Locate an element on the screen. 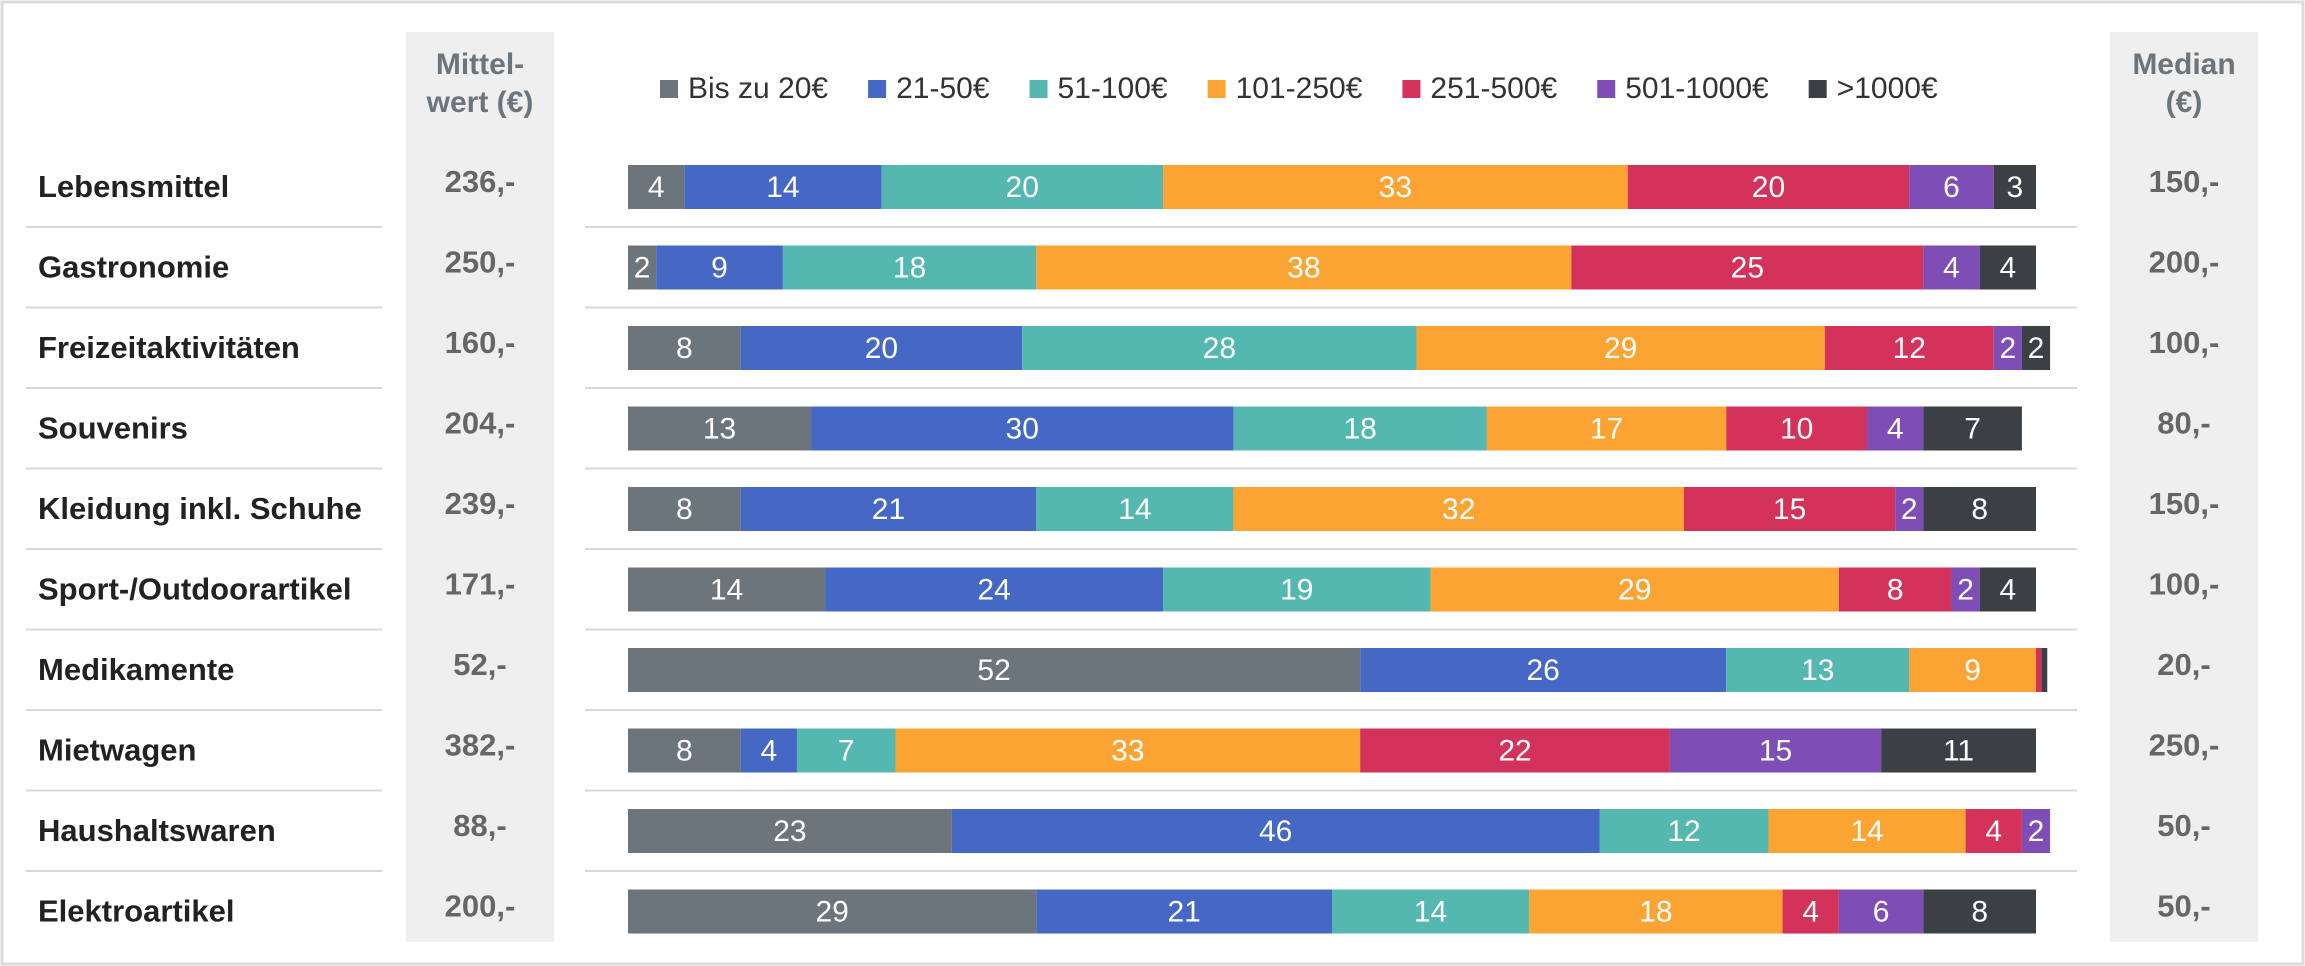 This screenshot has height=966, width=2305. median-value: 20,- is located at coordinates (2183, 664).